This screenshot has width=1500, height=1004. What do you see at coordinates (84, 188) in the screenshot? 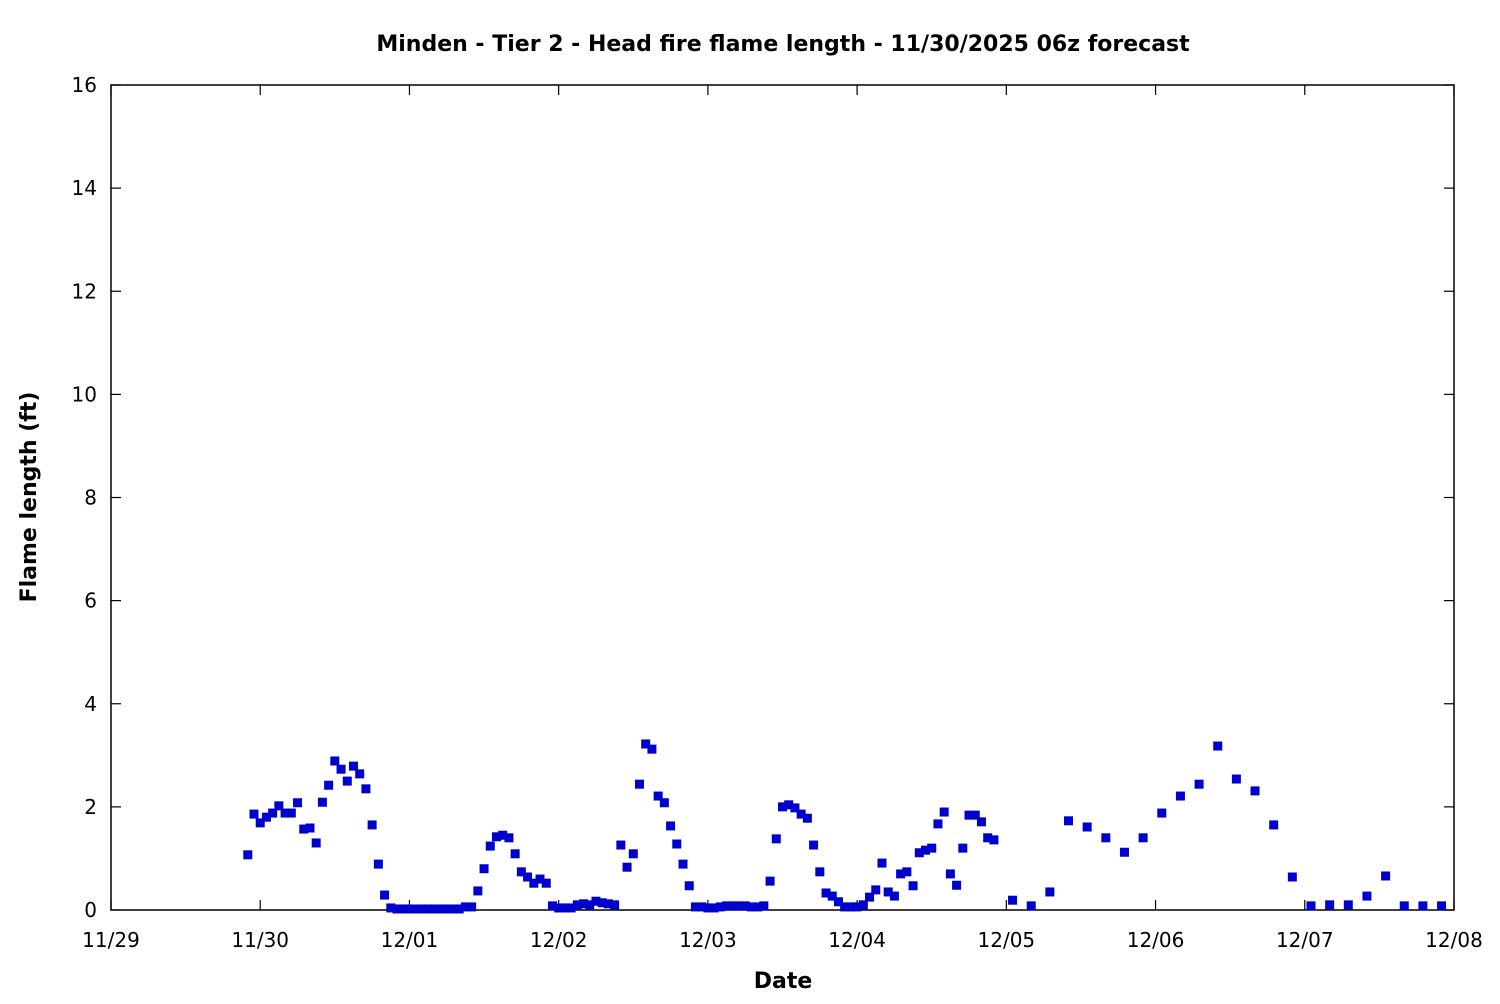
I see `y-tick-label: 14` at bounding box center [84, 188].